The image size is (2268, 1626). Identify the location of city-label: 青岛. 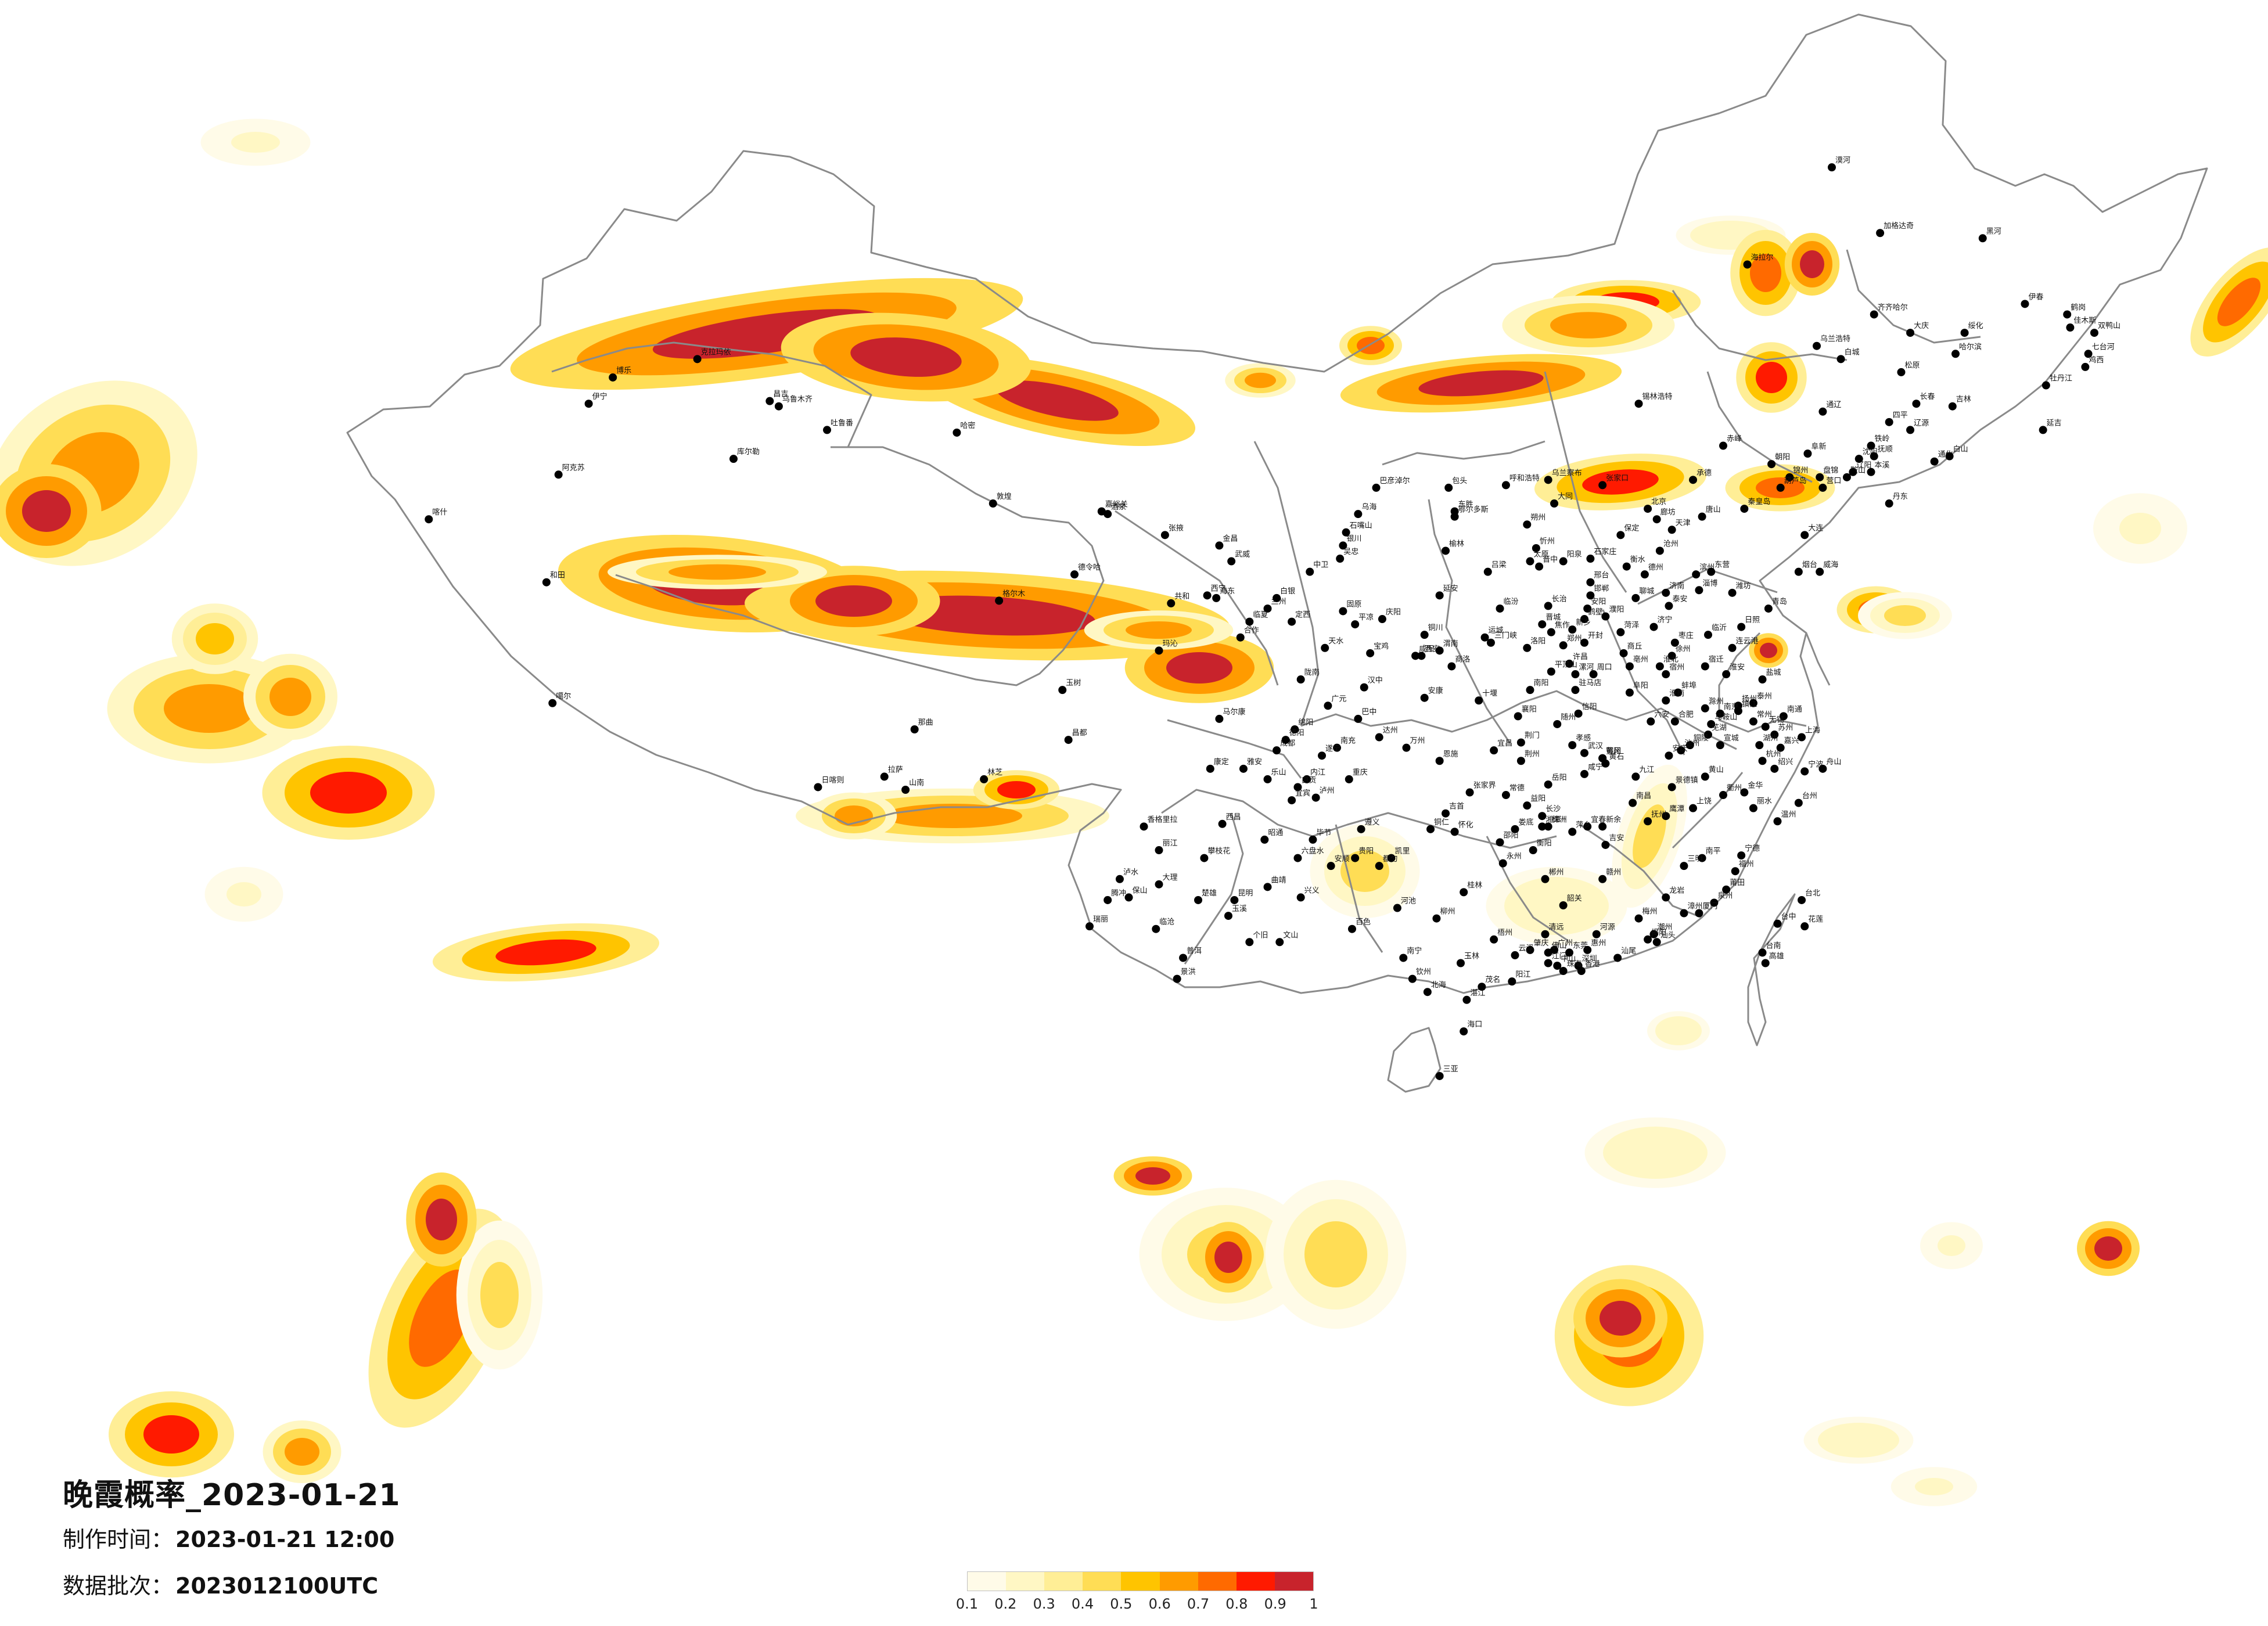
(1779, 601).